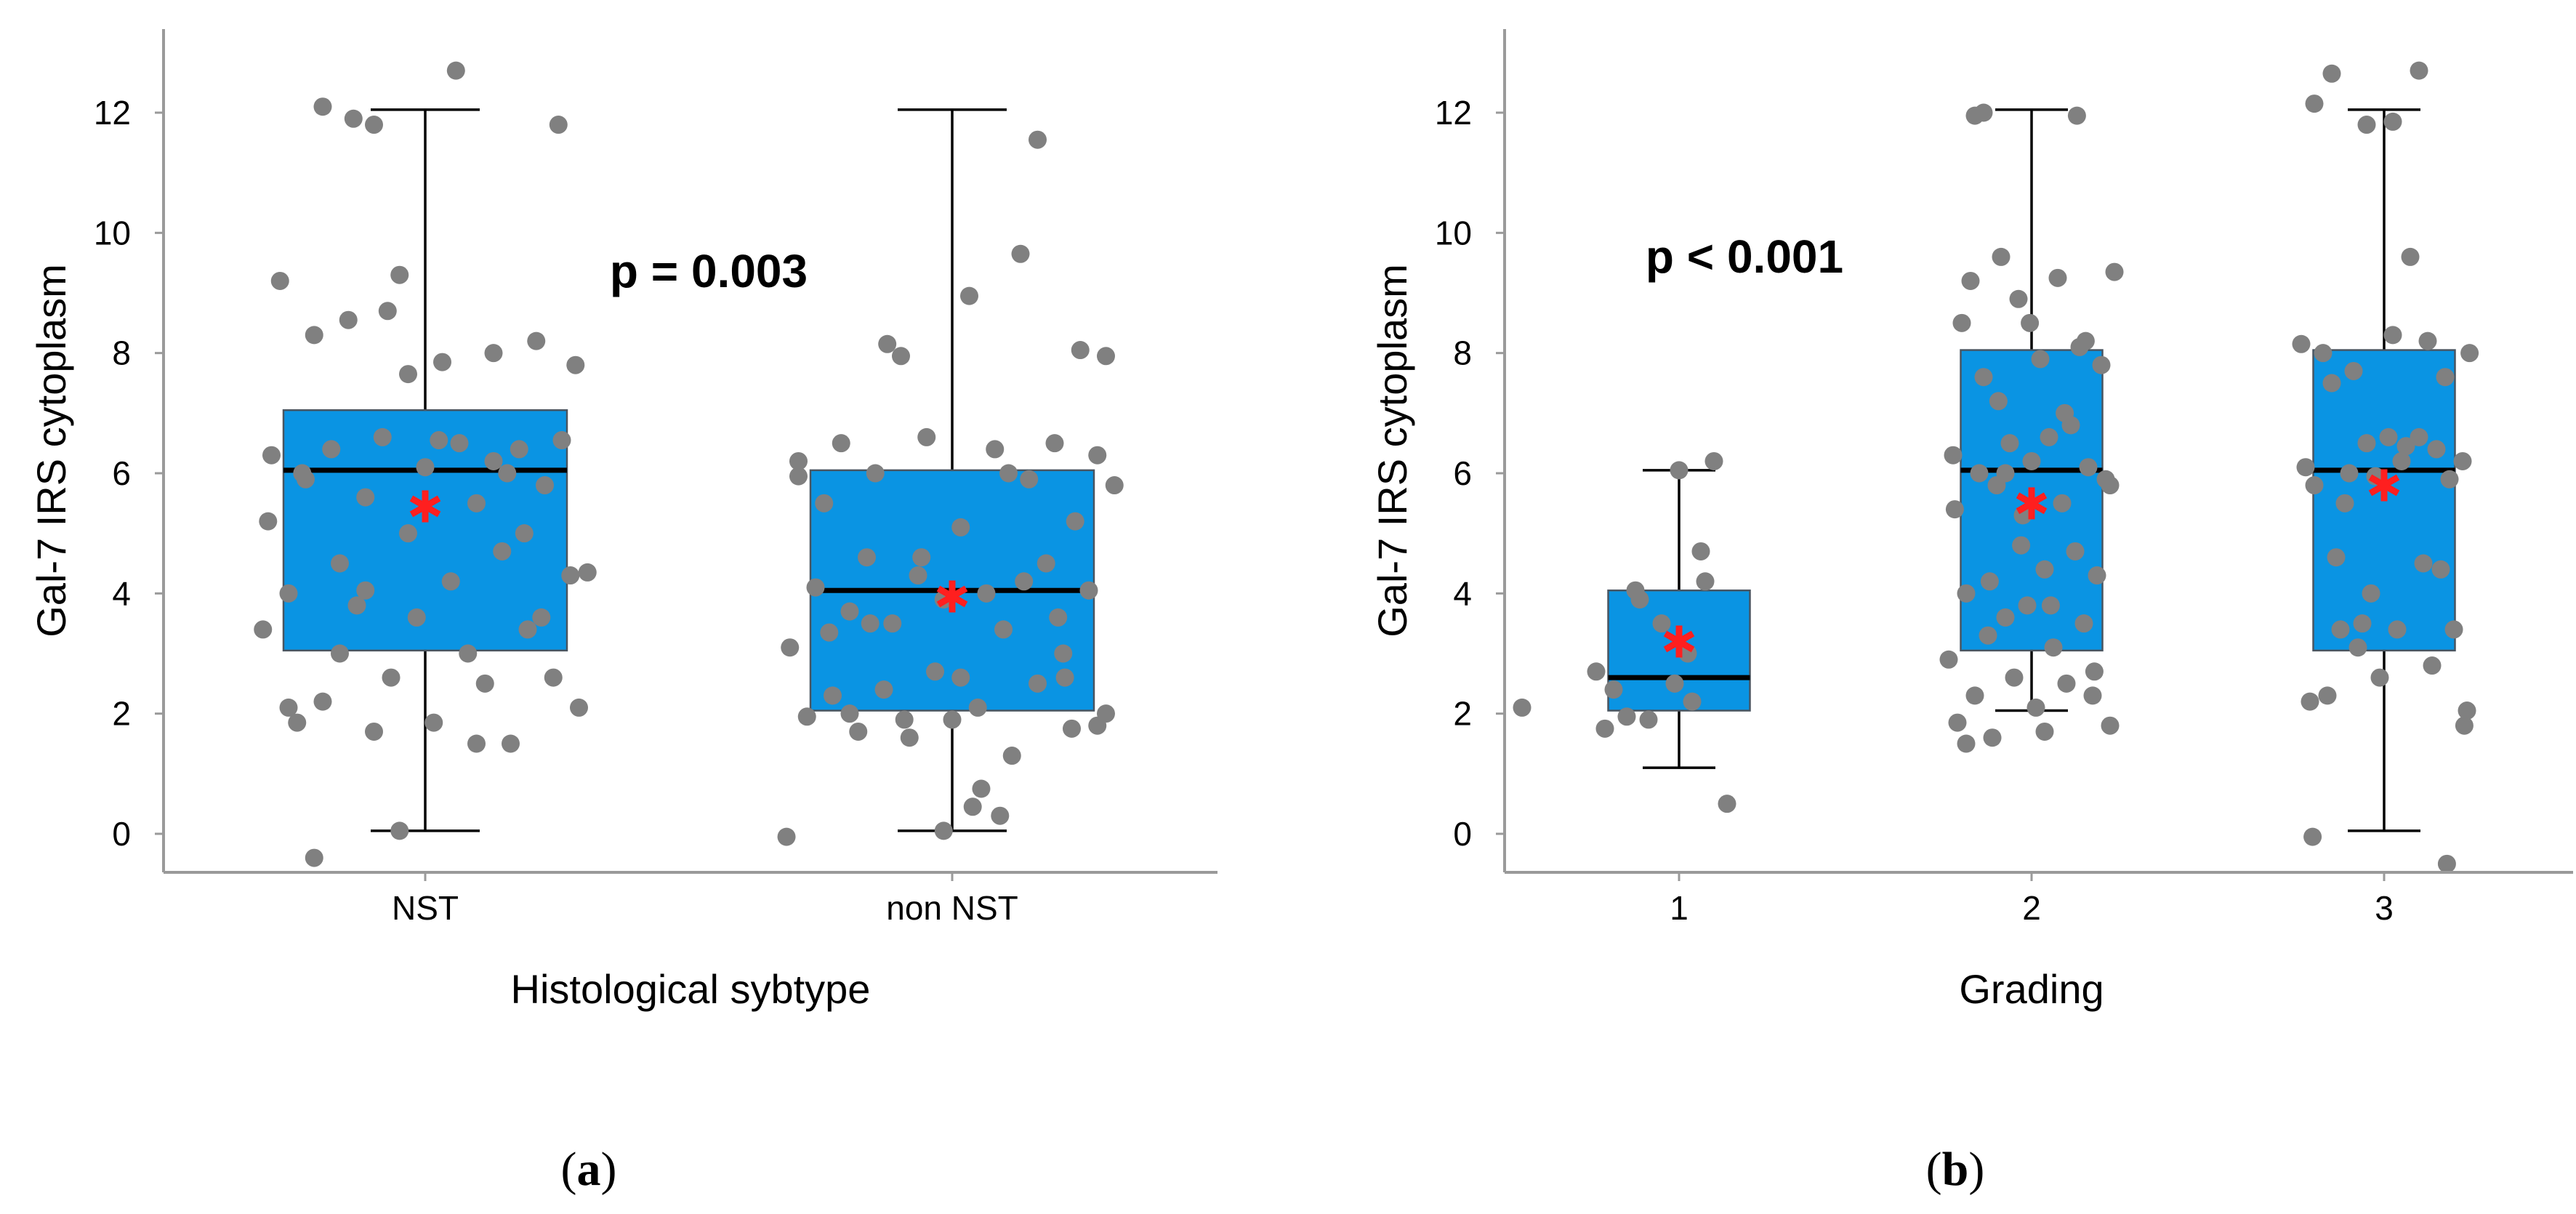 This screenshot has height=1214, width=2576. What do you see at coordinates (1392, 451) in the screenshot?
I see `y-axis-title-b: Gal-7 IRS cytoplasm` at bounding box center [1392, 451].